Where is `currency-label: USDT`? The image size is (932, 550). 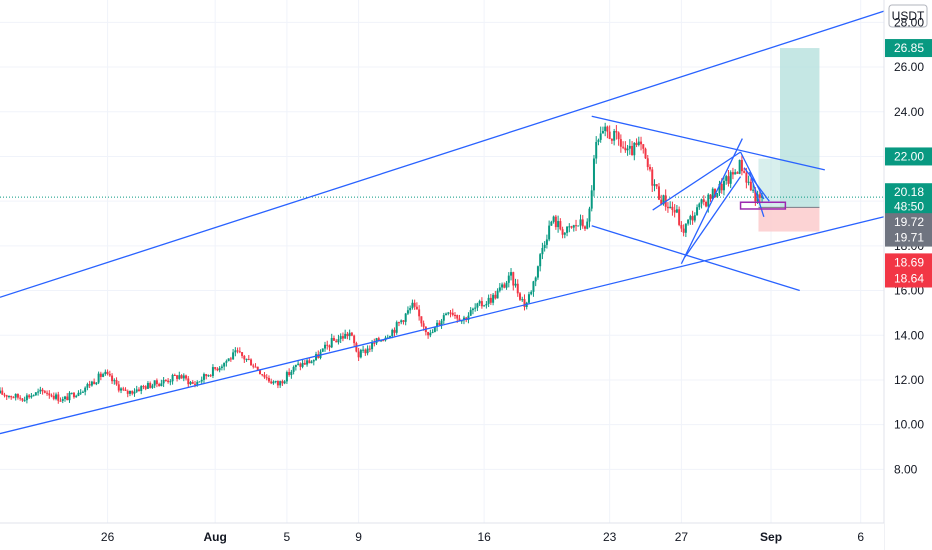
currency-label: USDT is located at coordinates (908, 16).